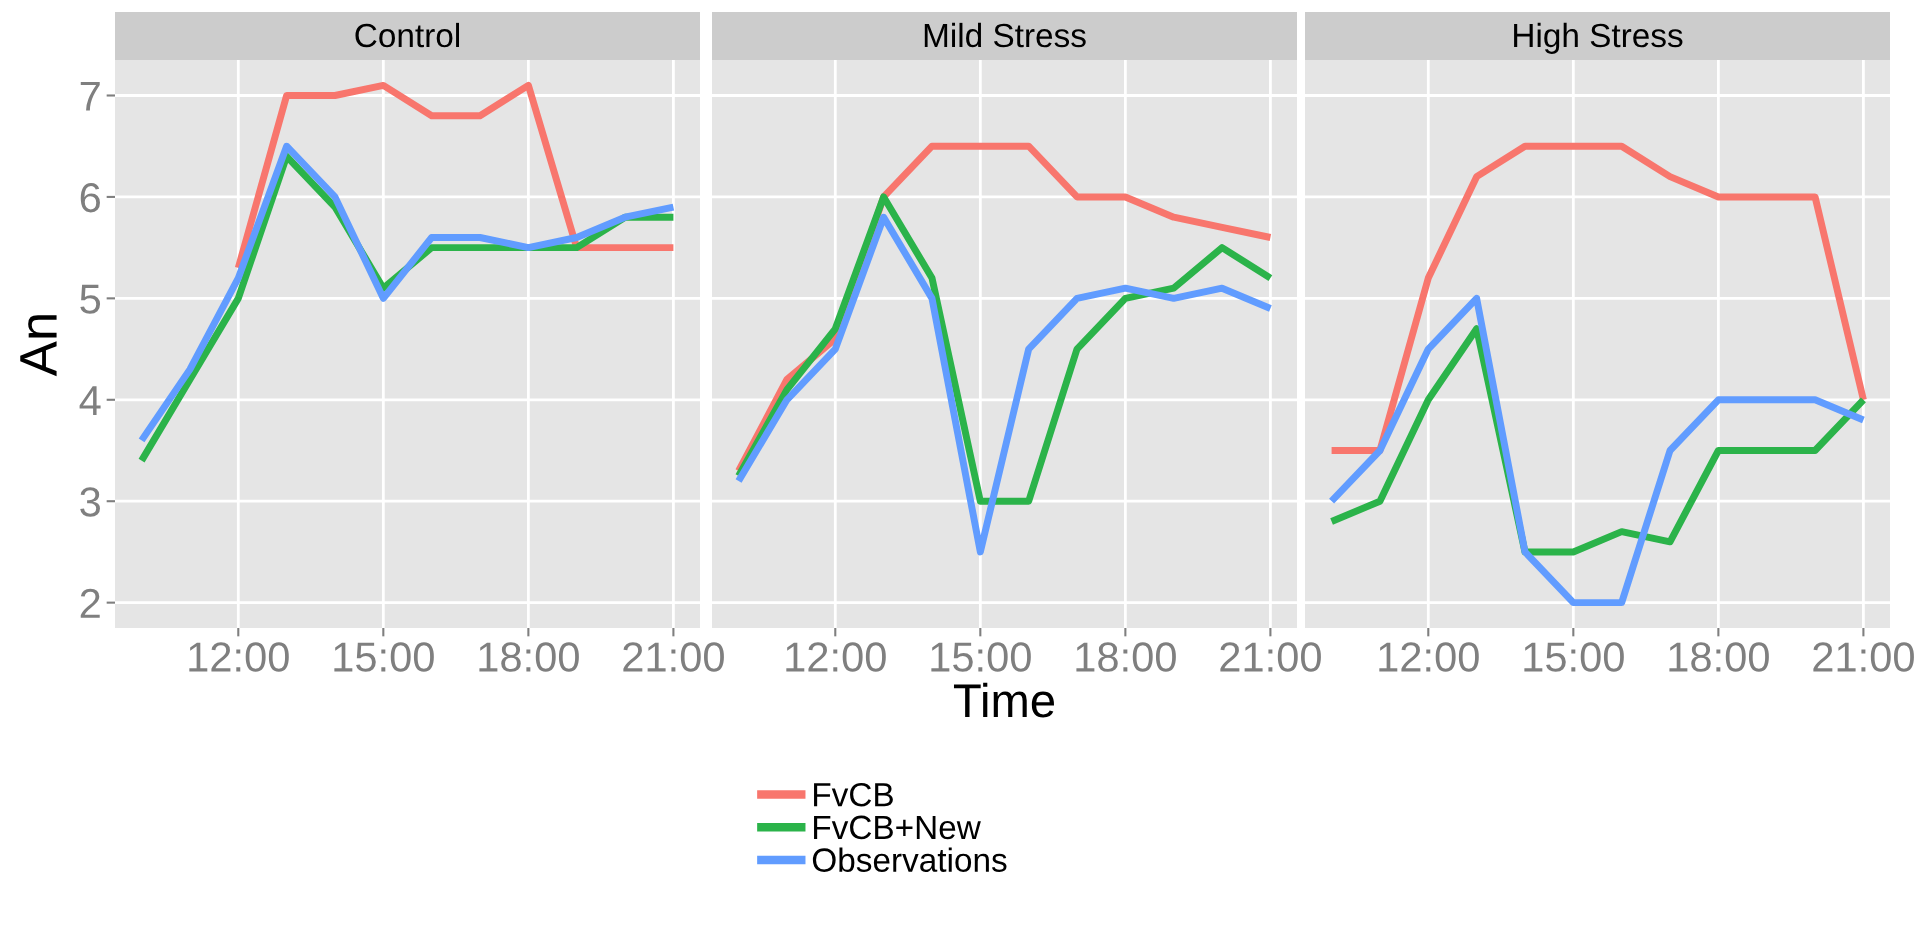 This screenshot has width=1920, height=925. Describe the element at coordinates (897, 827) in the screenshot. I see `legend-label: FvCB+New` at that location.